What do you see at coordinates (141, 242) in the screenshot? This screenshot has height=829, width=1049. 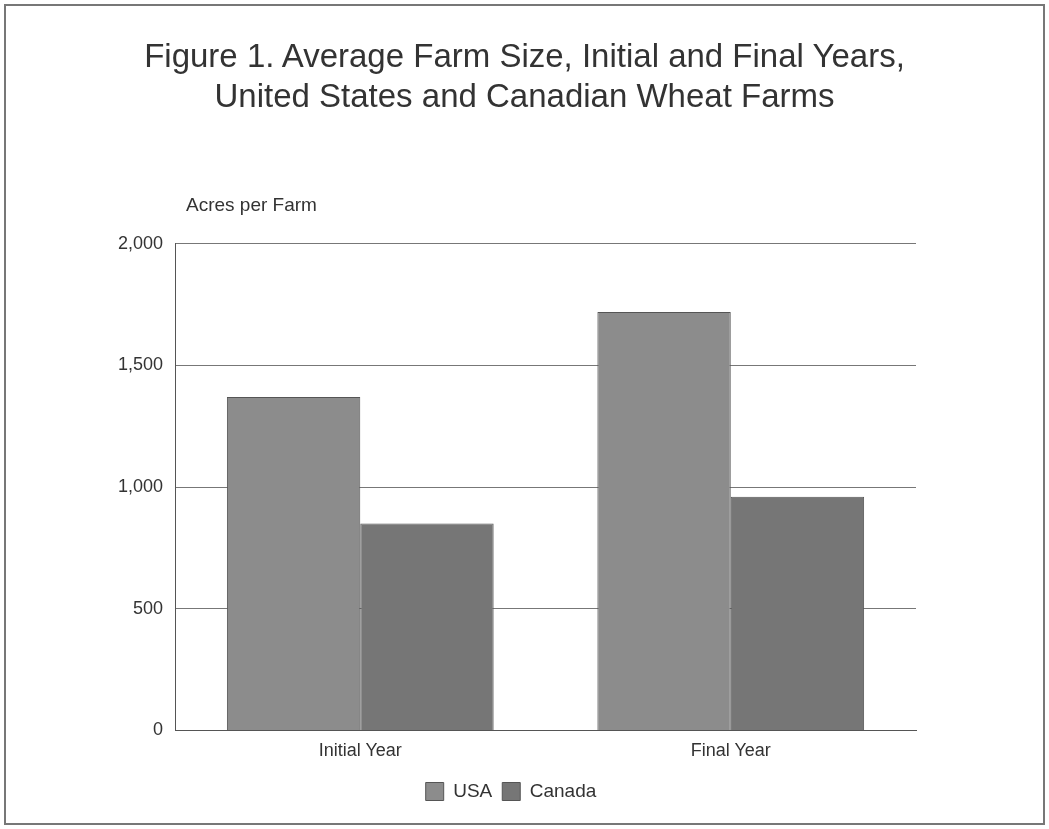 I see `y-tick-label: 2,000` at bounding box center [141, 242].